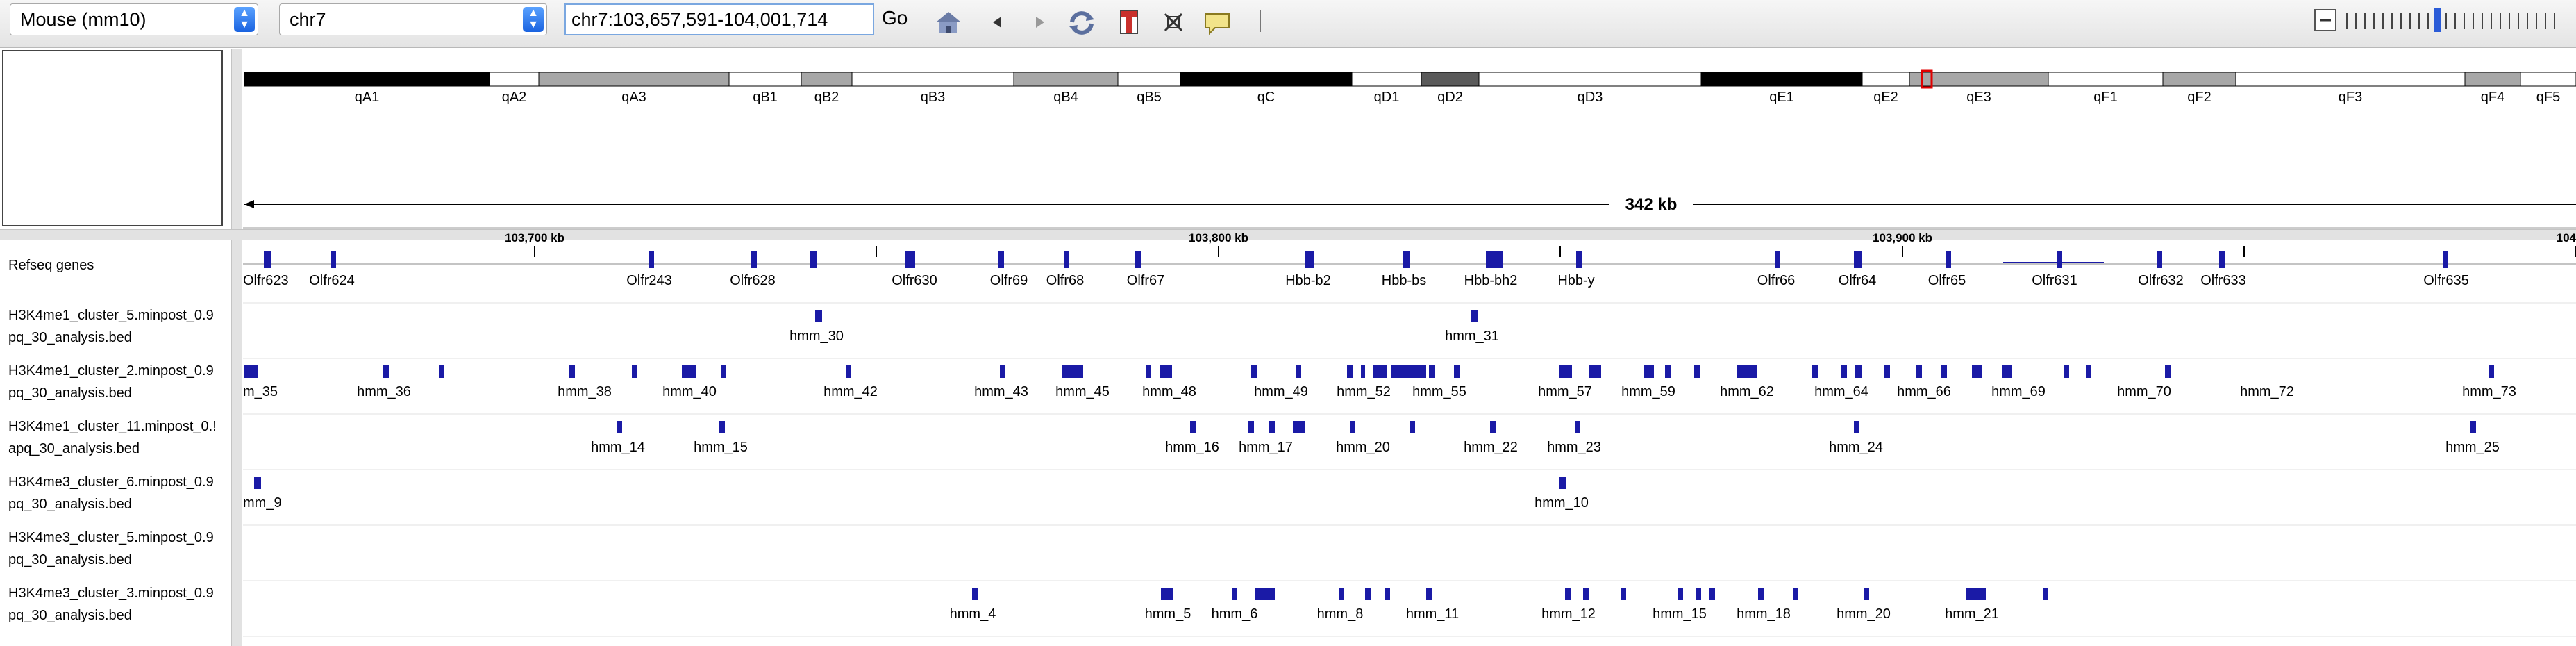 The height and width of the screenshot is (646, 2576). Describe the element at coordinates (51, 265) in the screenshot. I see `track-name-refseq: Refseq genes` at that location.